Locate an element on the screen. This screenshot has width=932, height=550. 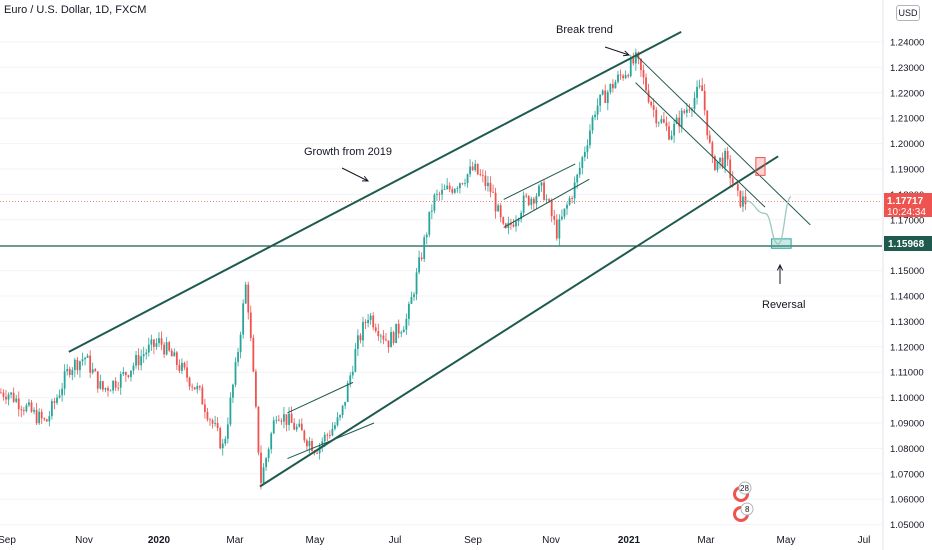
trendline-minor-channel-high is located at coordinates (320, 397).